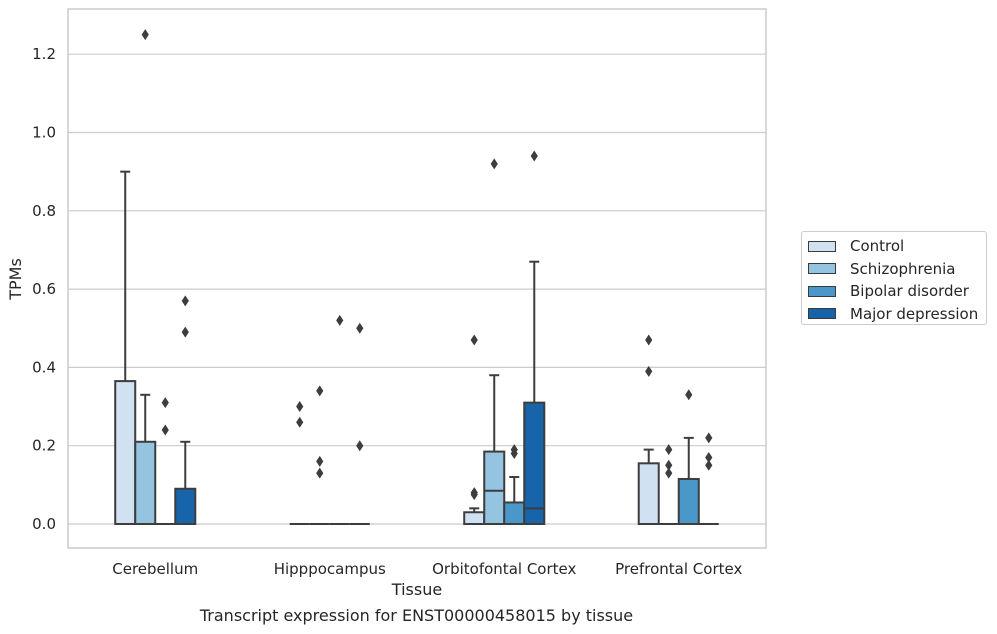 The width and height of the screenshot is (997, 634). I want to click on legend-label: Major depression, so click(914, 313).